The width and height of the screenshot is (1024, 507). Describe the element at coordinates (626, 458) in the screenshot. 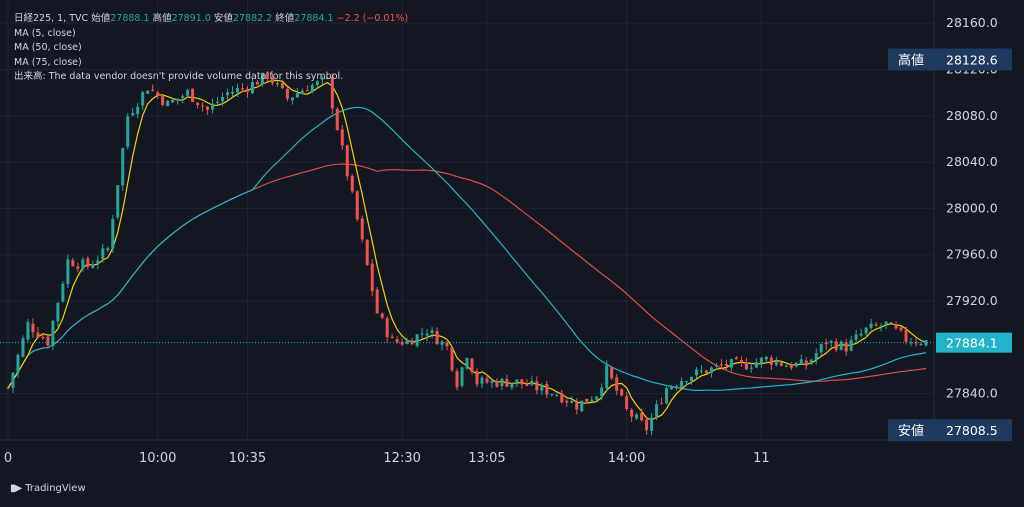

I see `time-tick-label: 14:00` at that location.